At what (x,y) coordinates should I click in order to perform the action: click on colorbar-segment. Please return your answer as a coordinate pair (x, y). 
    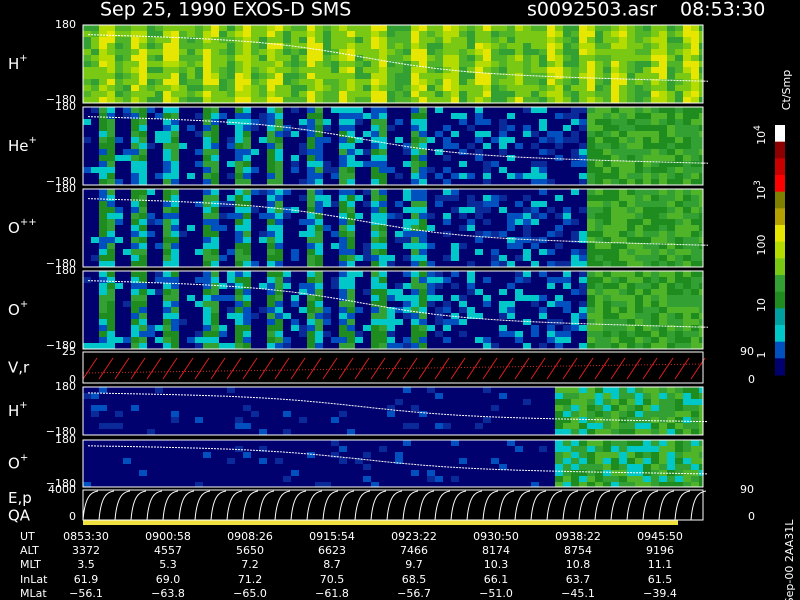
    Looking at the image, I should click on (780, 250).